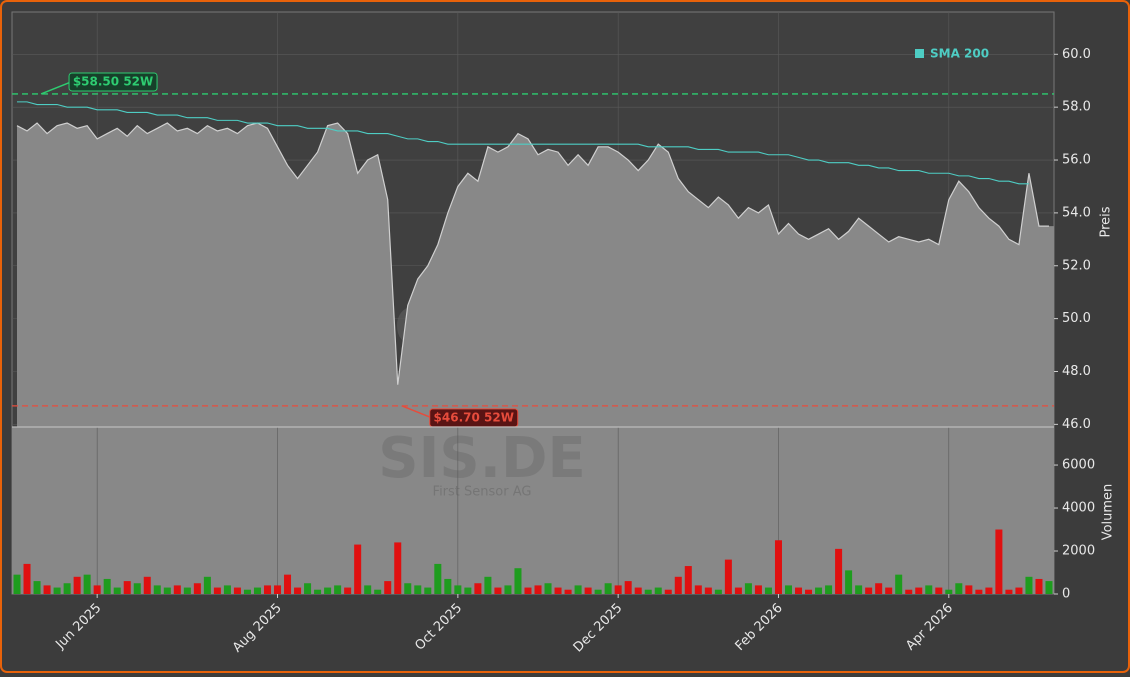  What do you see at coordinates (919, 53) in the screenshot?
I see `legend-swatch` at bounding box center [919, 53].